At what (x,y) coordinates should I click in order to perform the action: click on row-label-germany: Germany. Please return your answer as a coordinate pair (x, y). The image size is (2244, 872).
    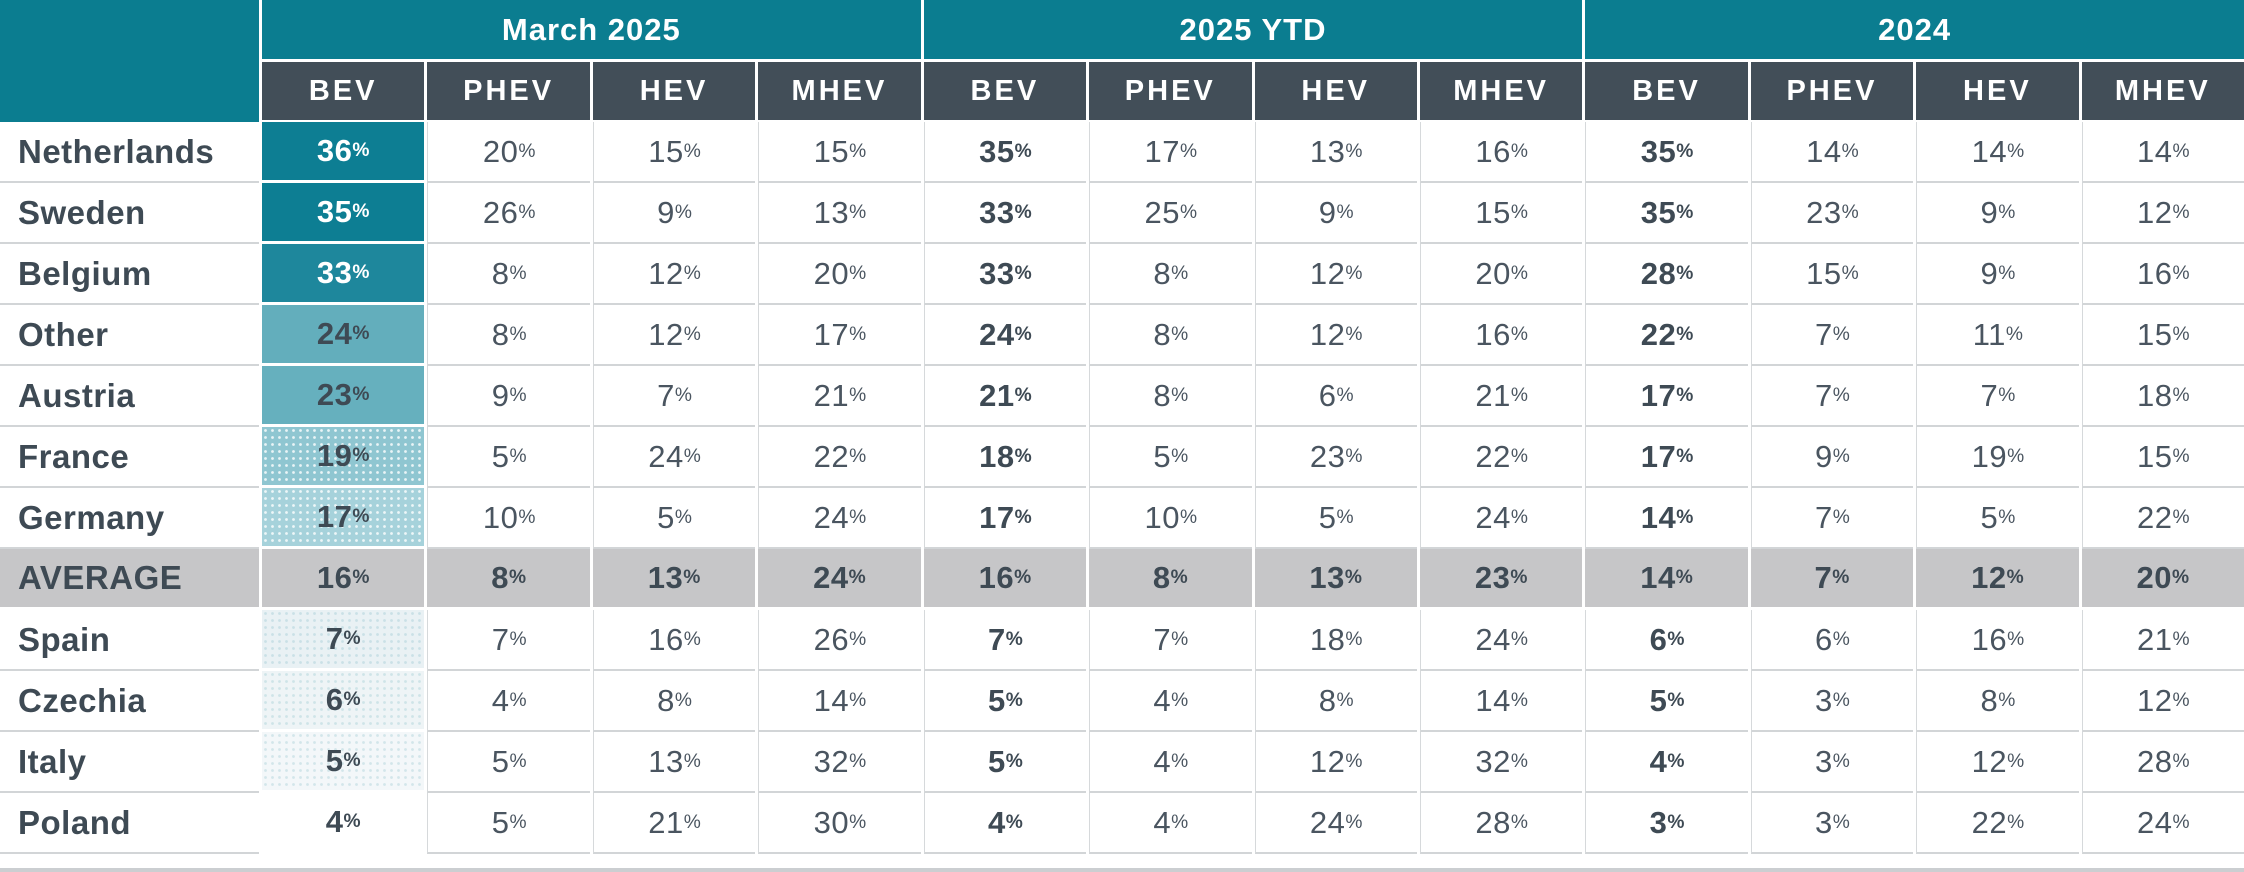
    Looking at the image, I should click on (129, 518).